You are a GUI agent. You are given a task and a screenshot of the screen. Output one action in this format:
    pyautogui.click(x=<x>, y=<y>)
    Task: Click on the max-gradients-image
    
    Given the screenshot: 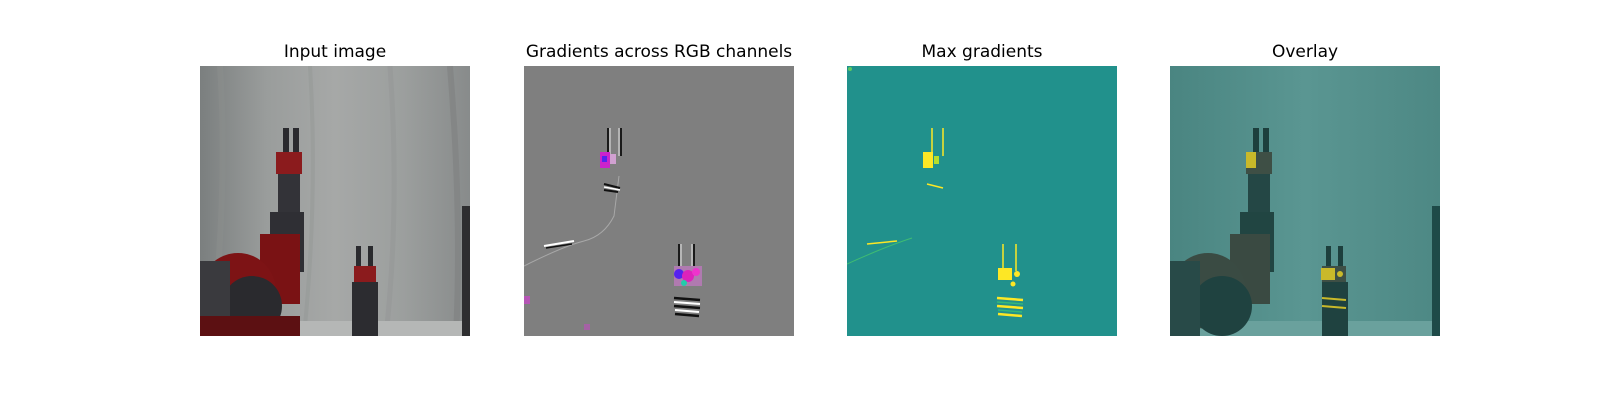 What is the action you would take?
    pyautogui.click(x=982, y=201)
    